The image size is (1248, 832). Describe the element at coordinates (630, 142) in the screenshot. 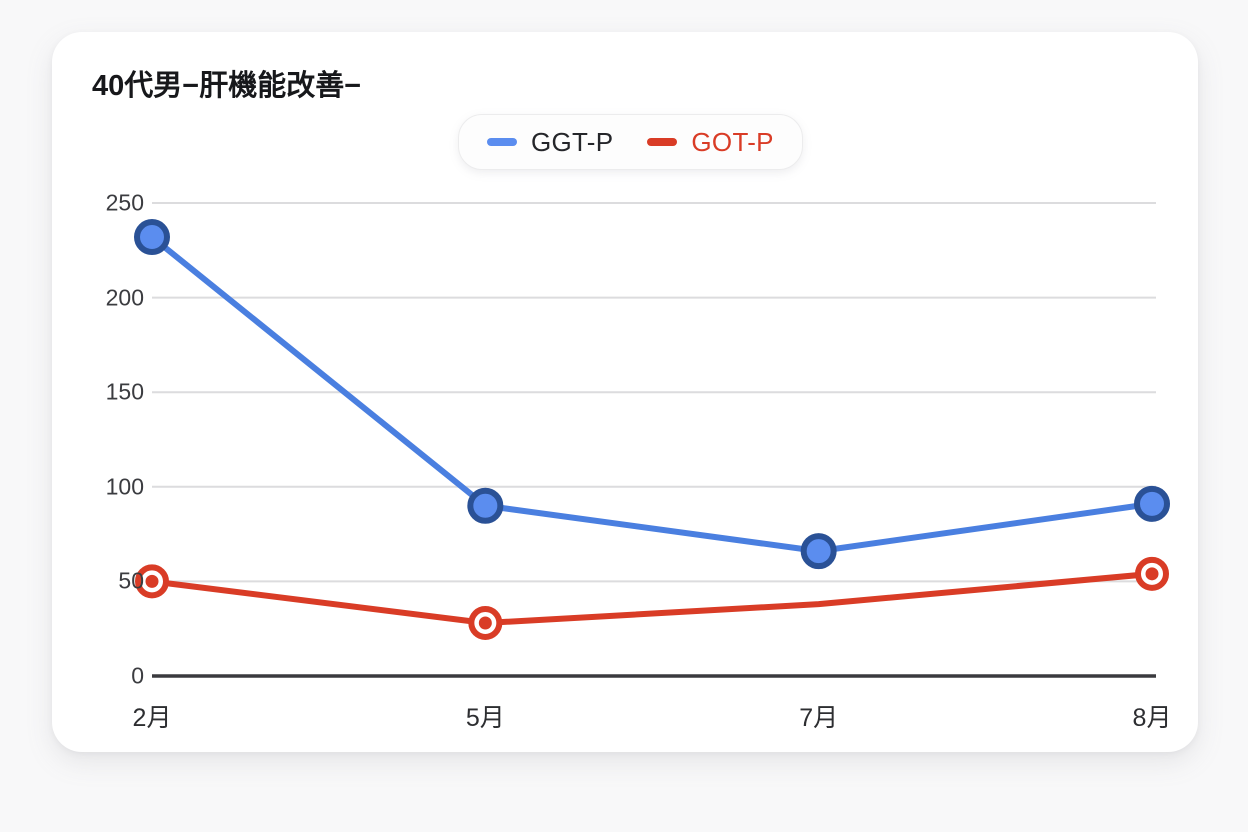

I see `chart-legend: GGT-P GOT-P` at that location.